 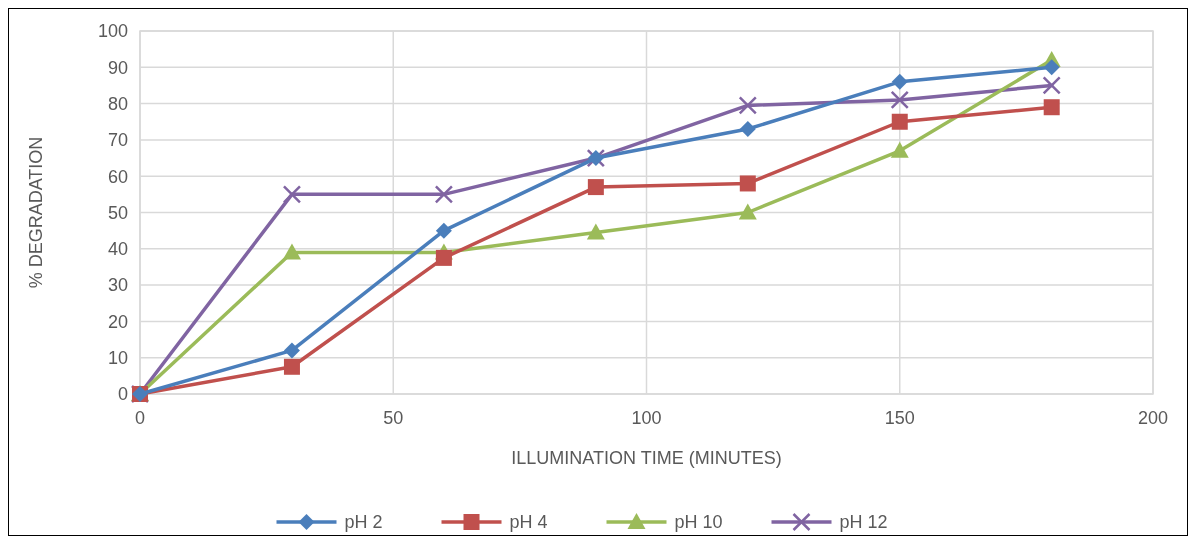 I want to click on x-tick-label: 150, so click(x=899, y=418).